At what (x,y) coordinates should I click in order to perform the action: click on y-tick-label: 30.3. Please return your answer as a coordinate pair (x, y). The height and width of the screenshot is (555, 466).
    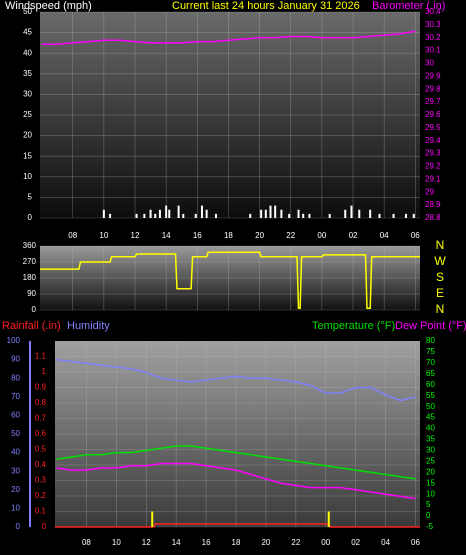
    Looking at the image, I should click on (433, 24).